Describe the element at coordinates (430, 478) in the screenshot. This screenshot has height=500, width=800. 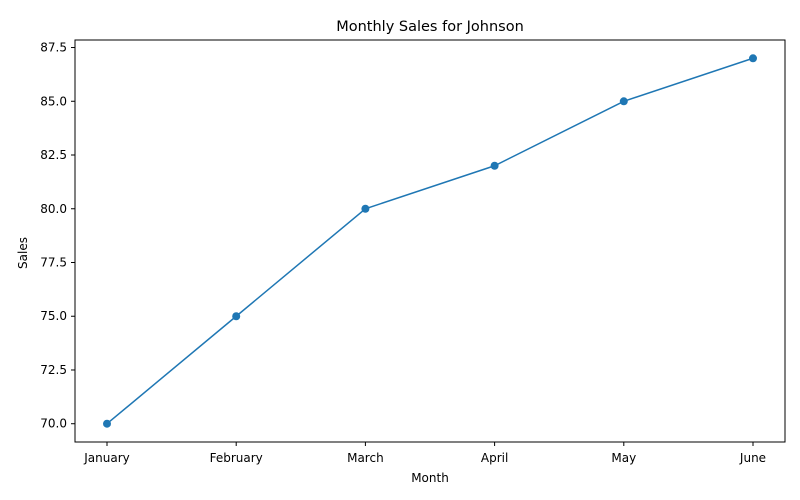
I see `x-axis-label: Month` at that location.